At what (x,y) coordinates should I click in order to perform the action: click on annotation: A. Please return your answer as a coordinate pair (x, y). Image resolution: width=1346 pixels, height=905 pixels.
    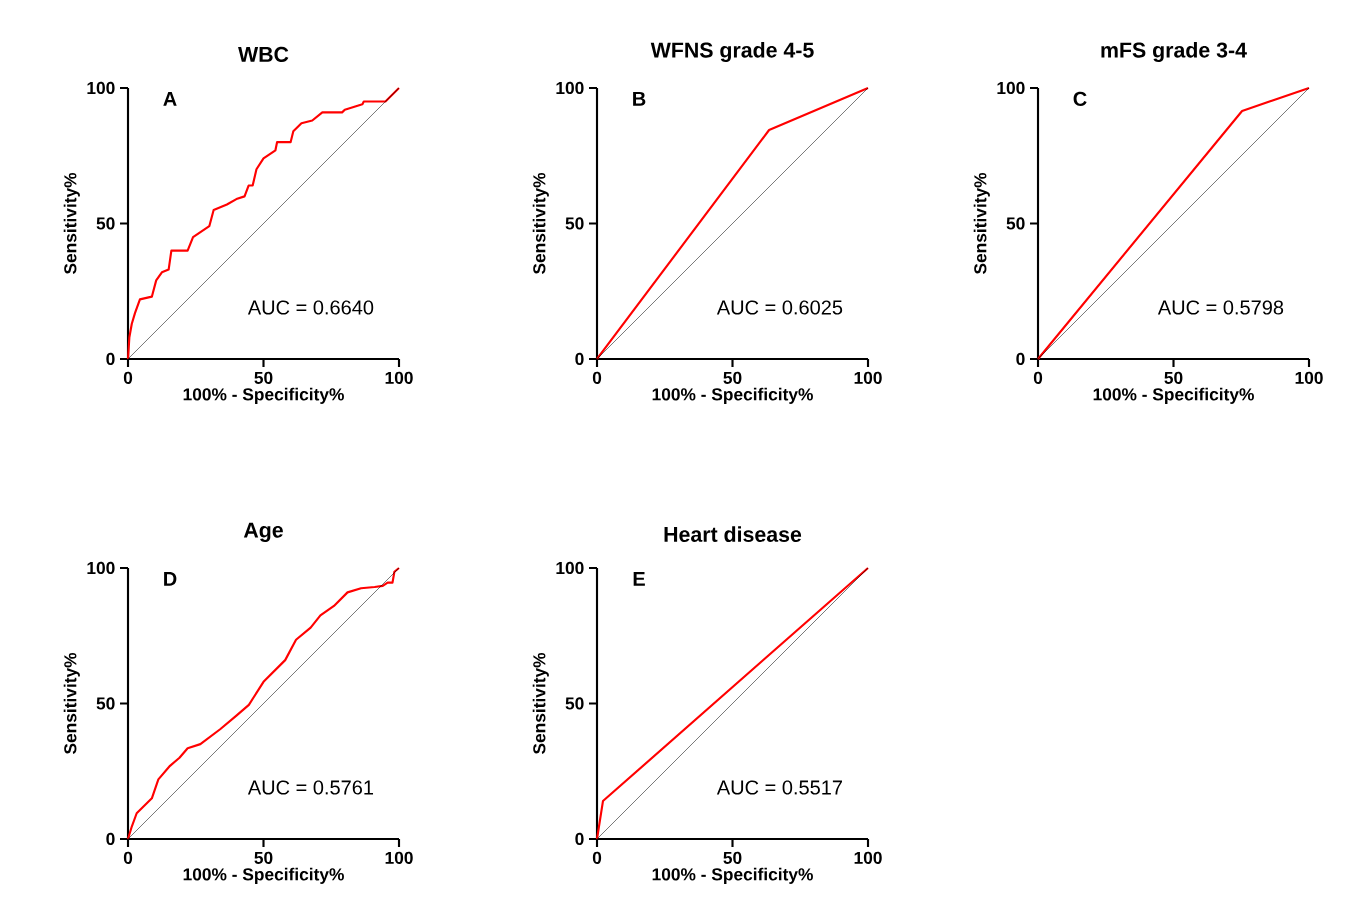
    Looking at the image, I should click on (170, 98).